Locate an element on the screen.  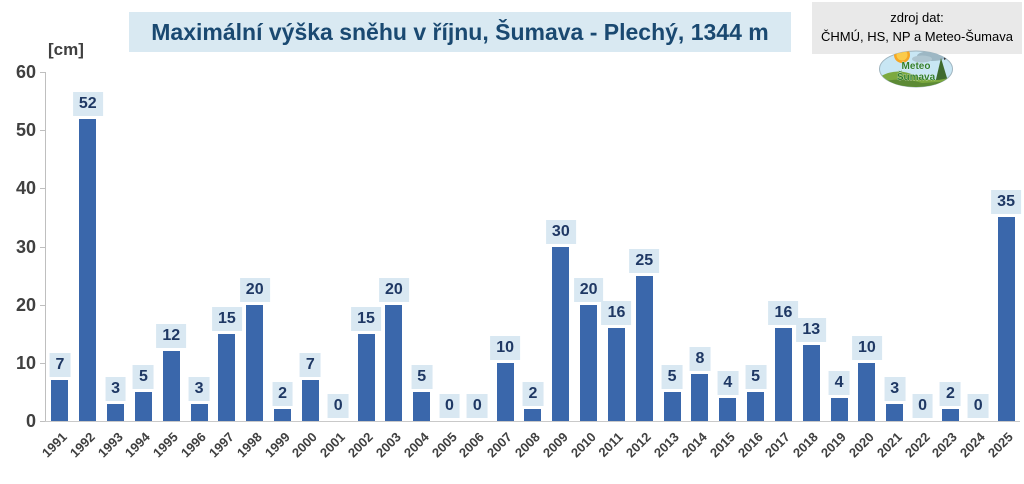
bar-column: 52 is located at coordinates (87, 246).